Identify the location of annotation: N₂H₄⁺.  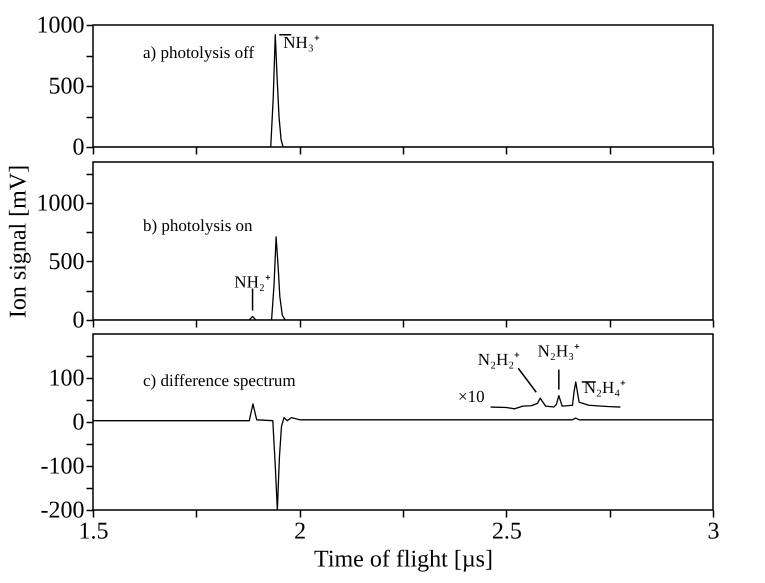
(605, 387).